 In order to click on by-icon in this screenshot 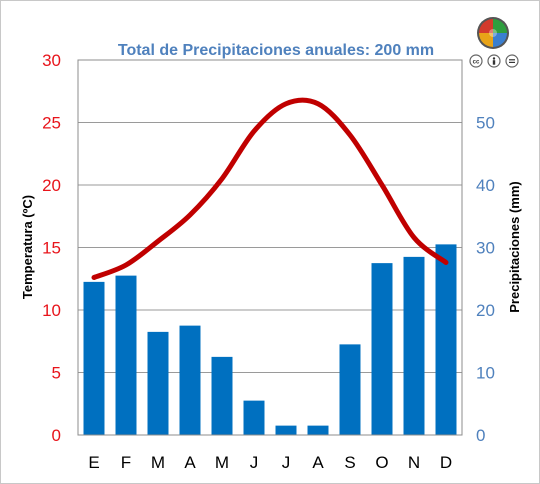, I will do `click(494, 61)`.